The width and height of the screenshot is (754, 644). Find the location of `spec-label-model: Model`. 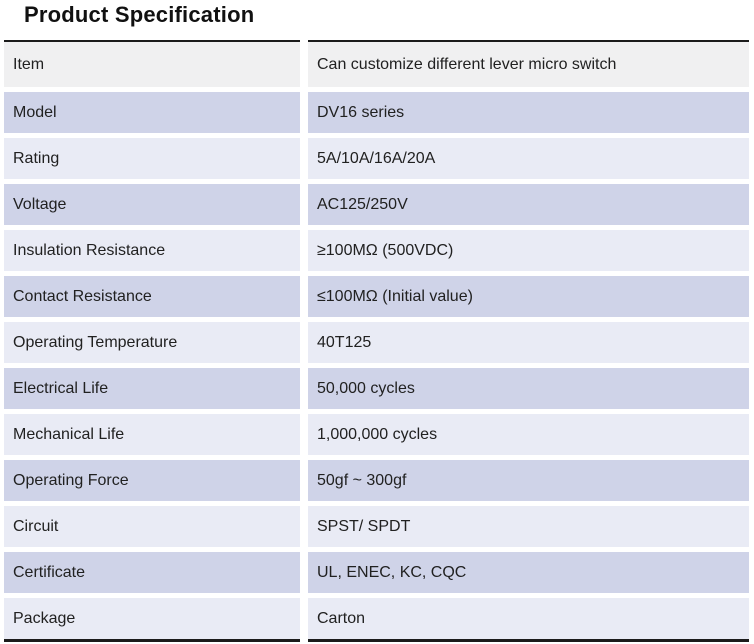

spec-label-model: Model is located at coordinates (152, 112).